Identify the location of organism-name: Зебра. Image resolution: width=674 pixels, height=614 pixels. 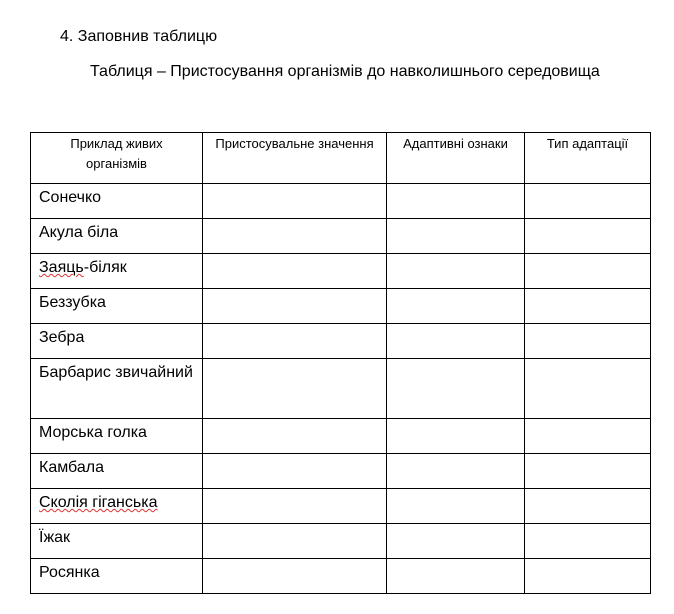
(62, 337).